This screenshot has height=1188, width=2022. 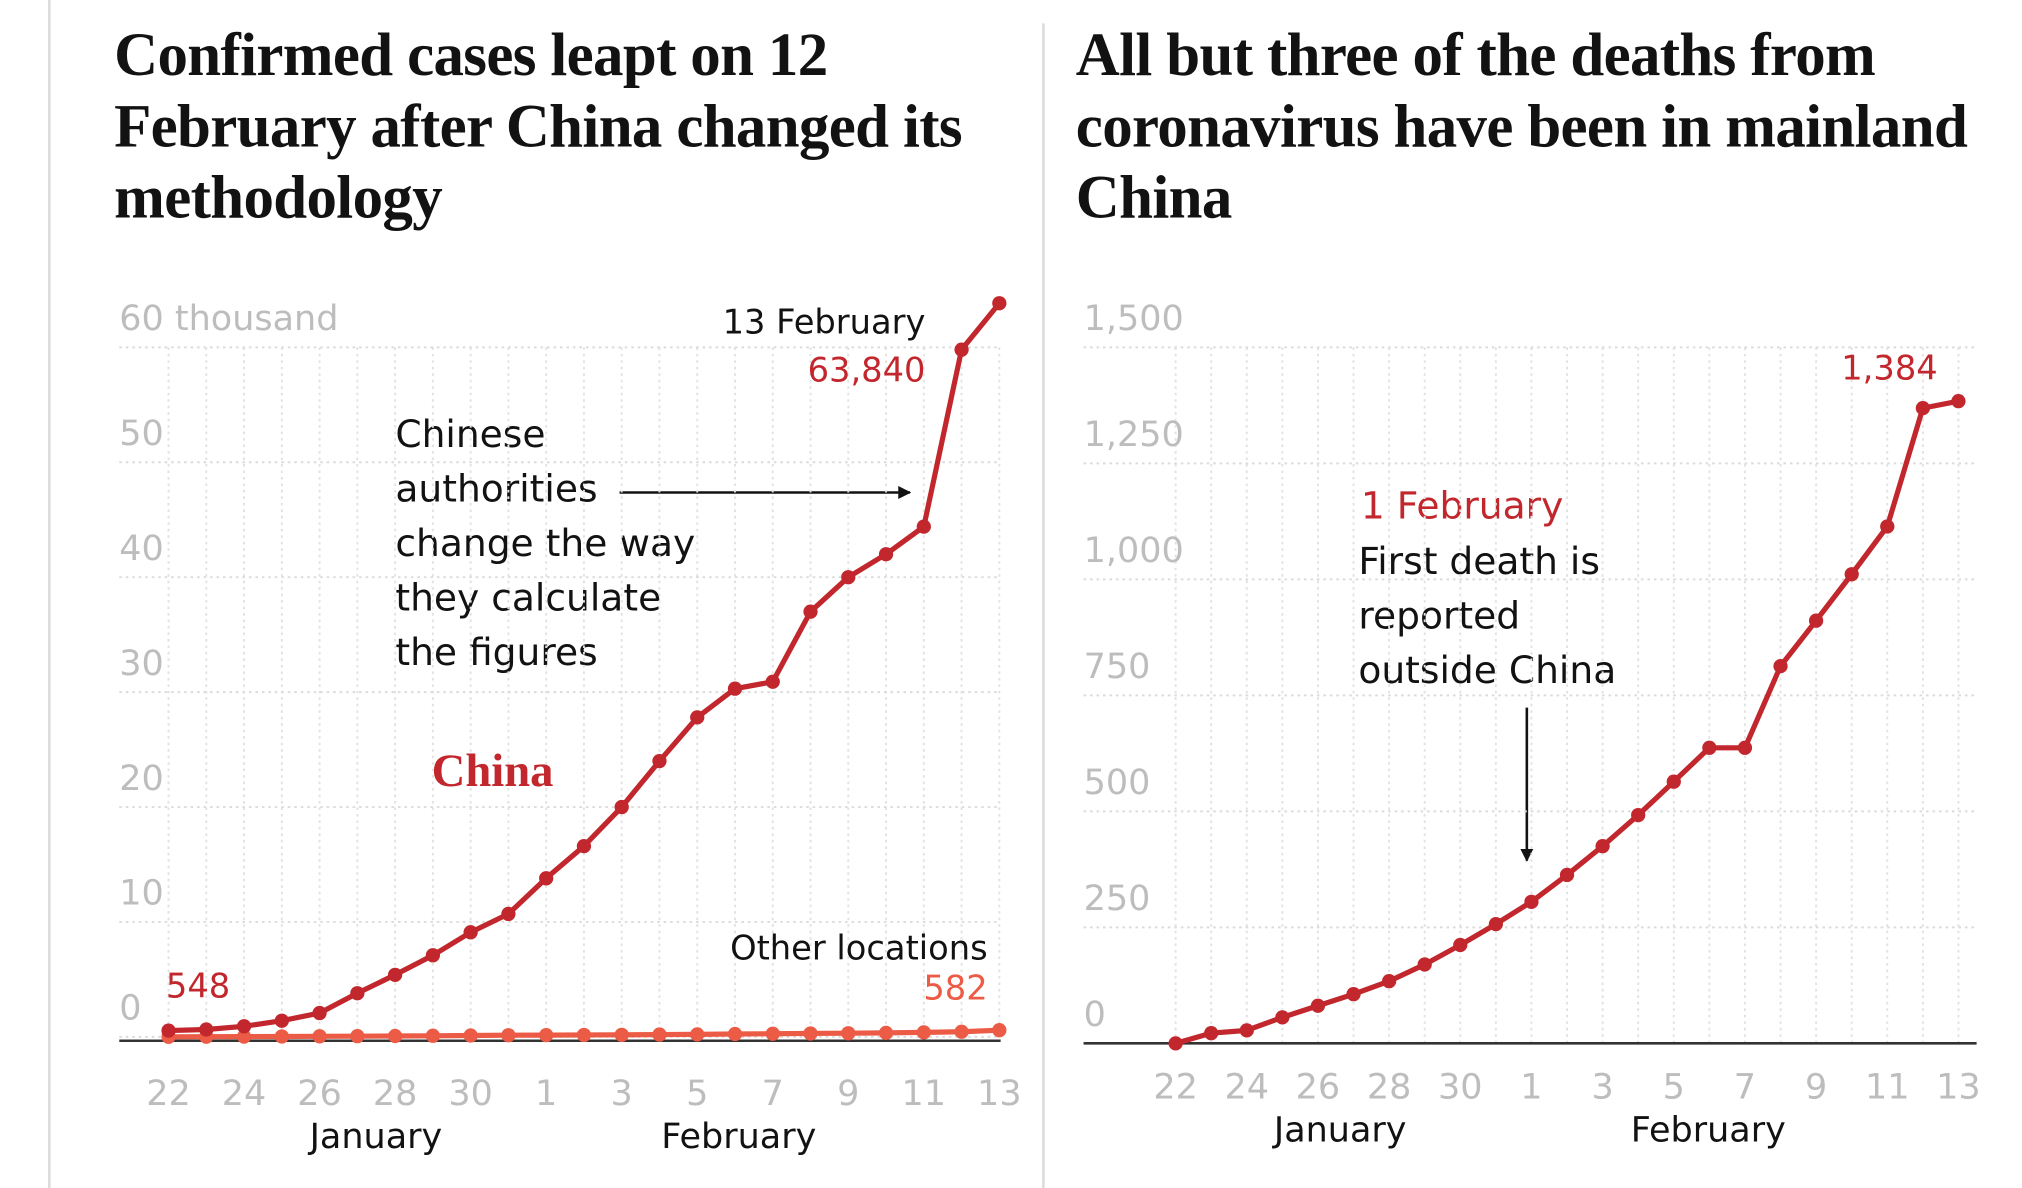 What do you see at coordinates (1117, 899) in the screenshot?
I see `y-tick-label: 250` at bounding box center [1117, 899].